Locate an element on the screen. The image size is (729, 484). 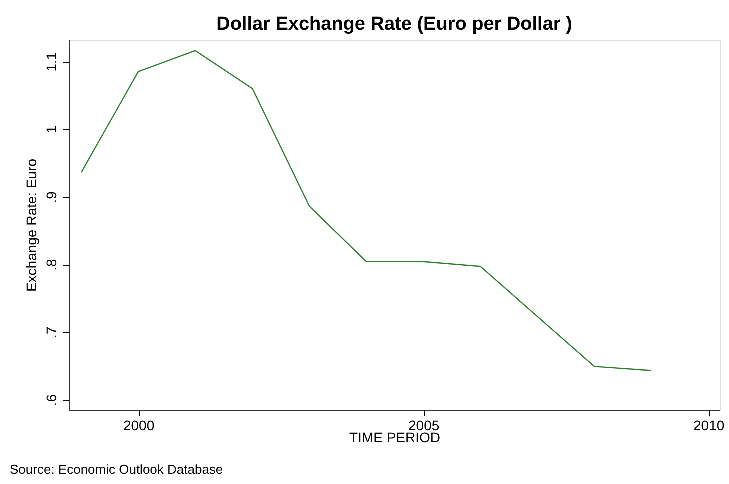
x-tick-label: 2010 is located at coordinates (709, 426).